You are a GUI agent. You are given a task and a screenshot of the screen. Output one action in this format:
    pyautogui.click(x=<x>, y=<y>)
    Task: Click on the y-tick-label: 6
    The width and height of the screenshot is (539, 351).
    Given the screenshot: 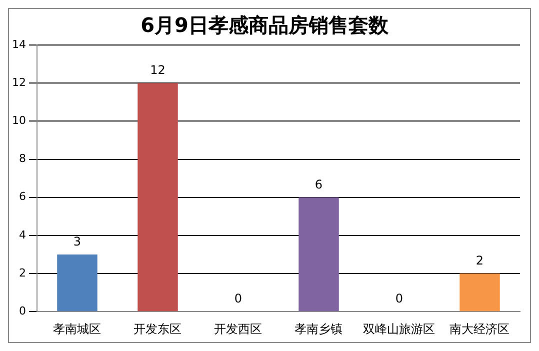 What is the action you would take?
    pyautogui.click(x=22, y=197)
    